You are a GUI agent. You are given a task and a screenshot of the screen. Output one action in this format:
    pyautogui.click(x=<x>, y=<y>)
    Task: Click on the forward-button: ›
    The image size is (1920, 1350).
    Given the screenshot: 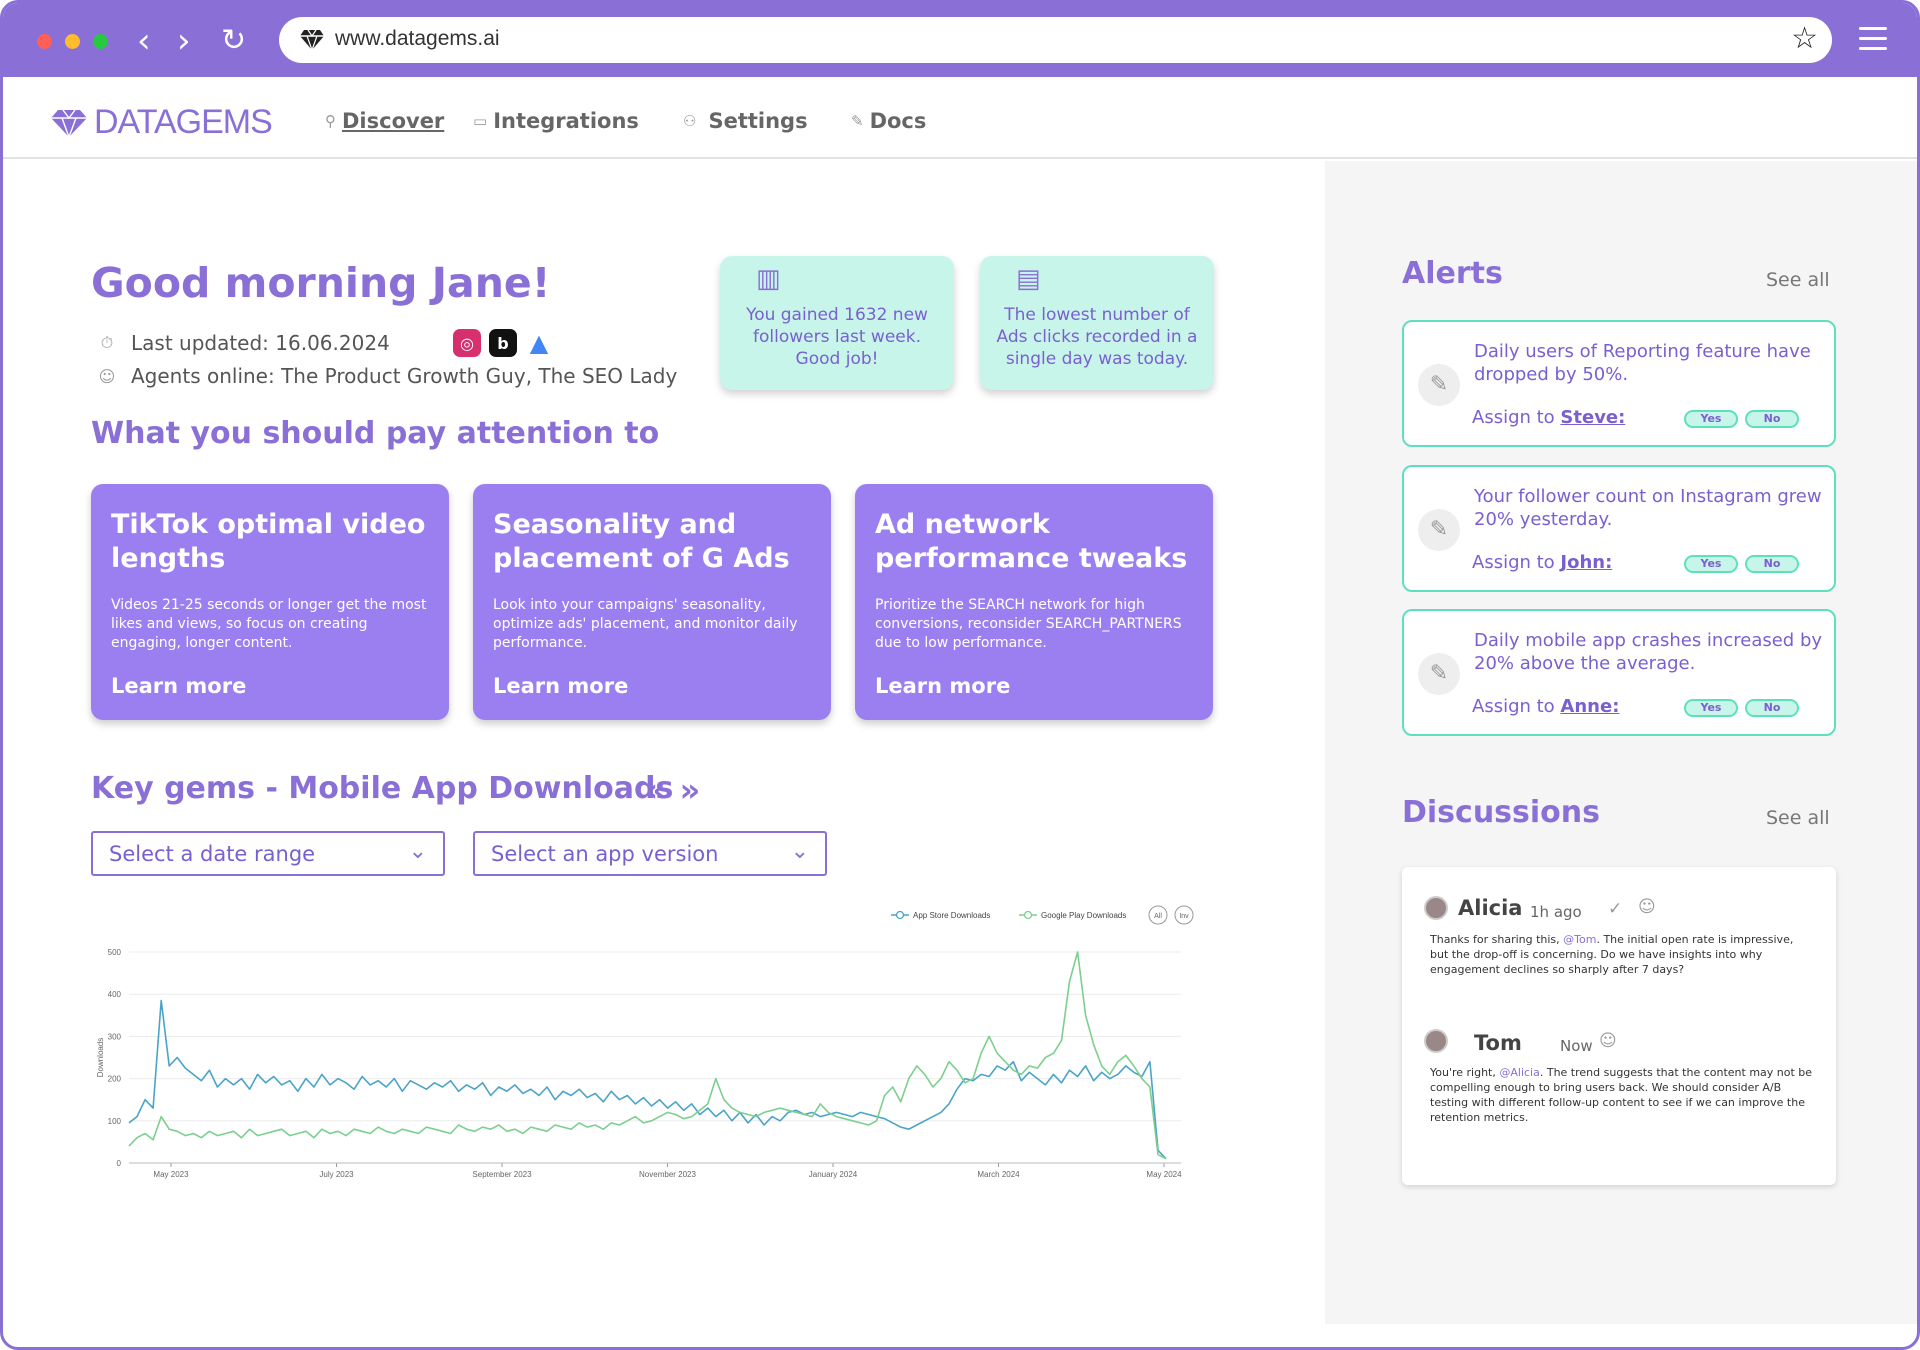 What is the action you would take?
    pyautogui.click(x=184, y=41)
    